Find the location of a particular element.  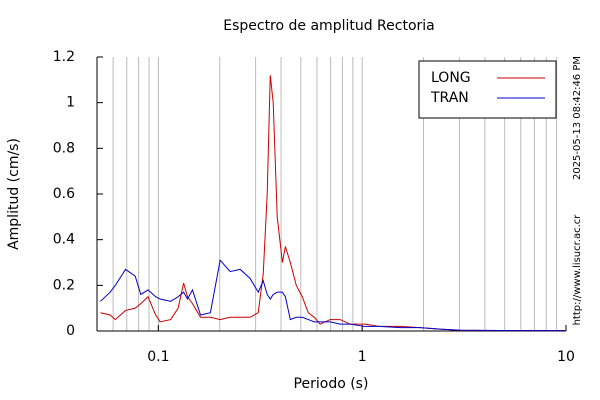

x-tick-label: 0.1 is located at coordinates (158, 357).